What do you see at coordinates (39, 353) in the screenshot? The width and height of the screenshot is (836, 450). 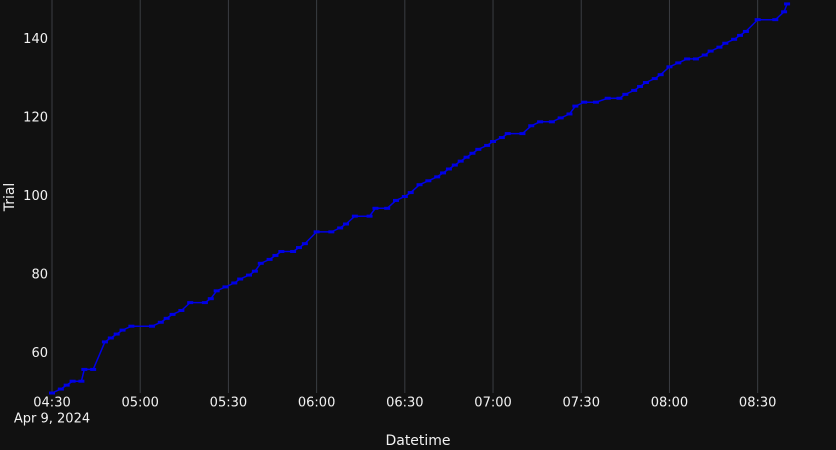 I see `y-tick-label: 60` at bounding box center [39, 353].